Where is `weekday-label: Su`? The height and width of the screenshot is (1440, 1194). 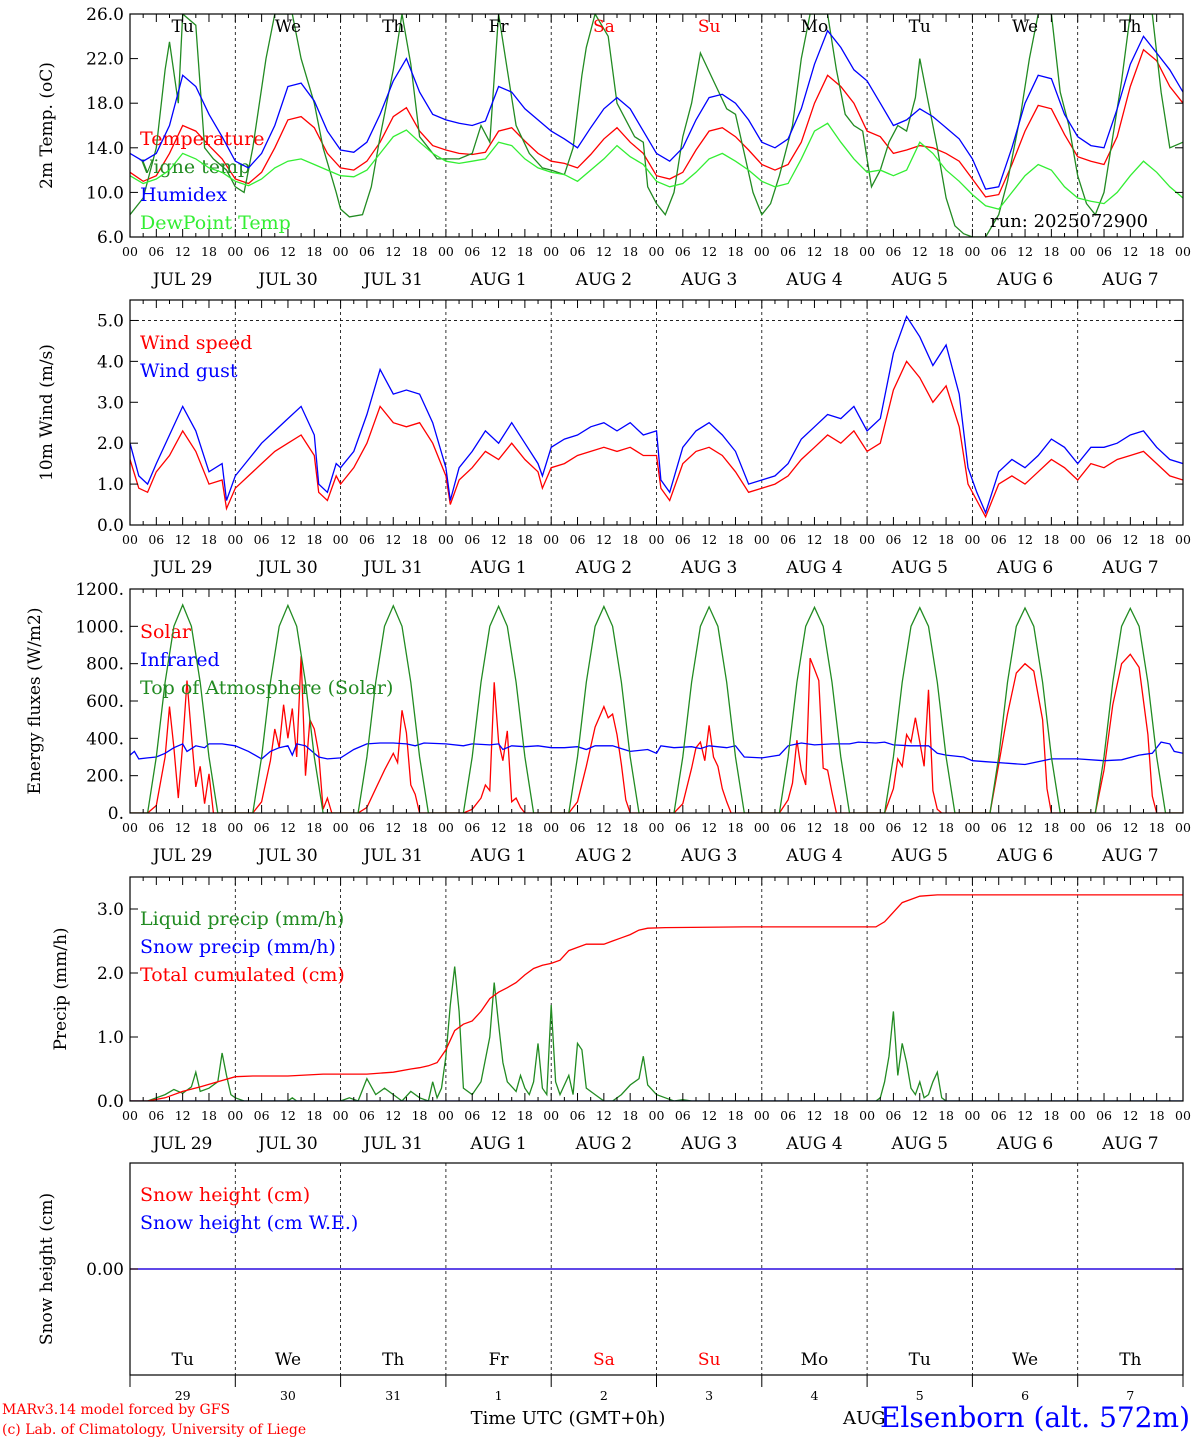
weekday-label: Su is located at coordinates (709, 1360).